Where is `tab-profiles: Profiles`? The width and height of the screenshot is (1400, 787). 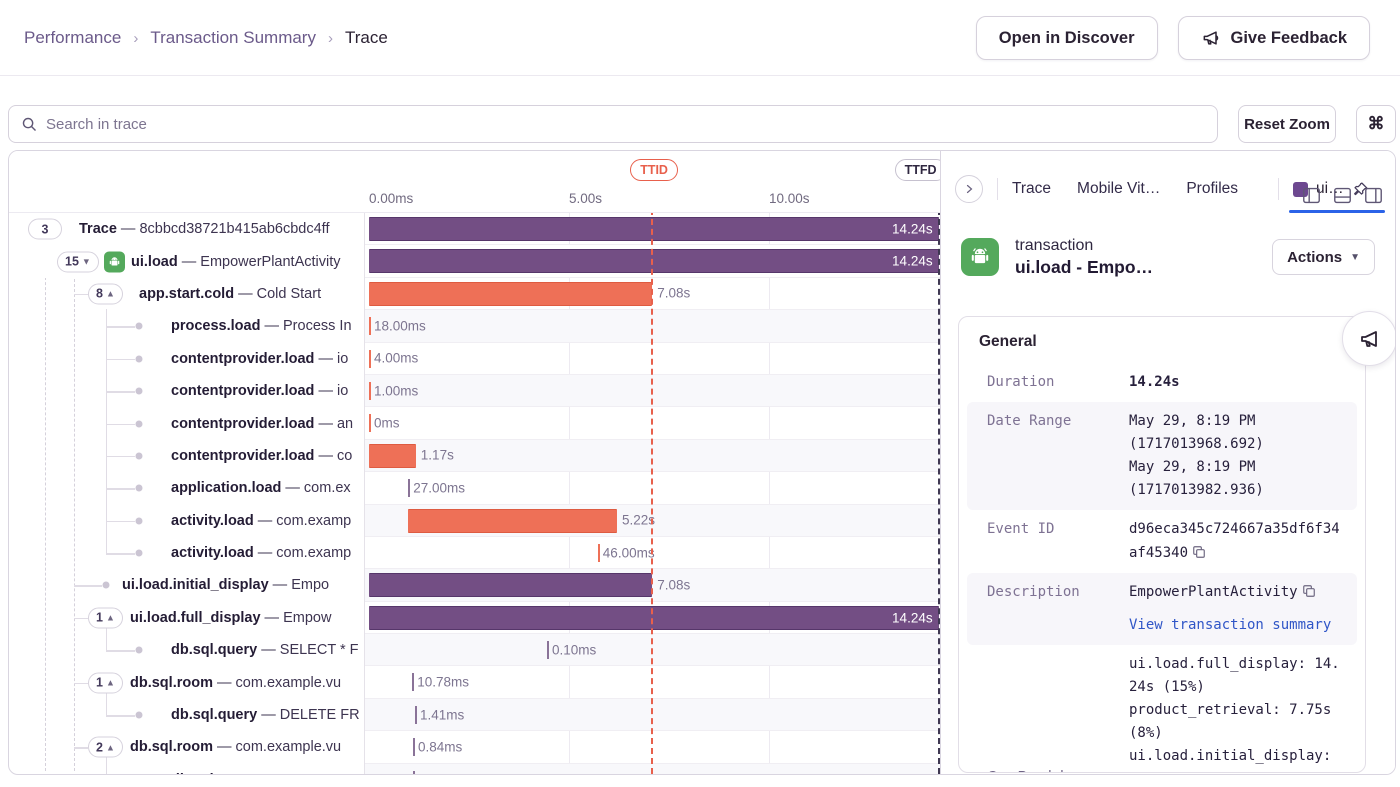
tab-profiles: Profiles is located at coordinates (1212, 188).